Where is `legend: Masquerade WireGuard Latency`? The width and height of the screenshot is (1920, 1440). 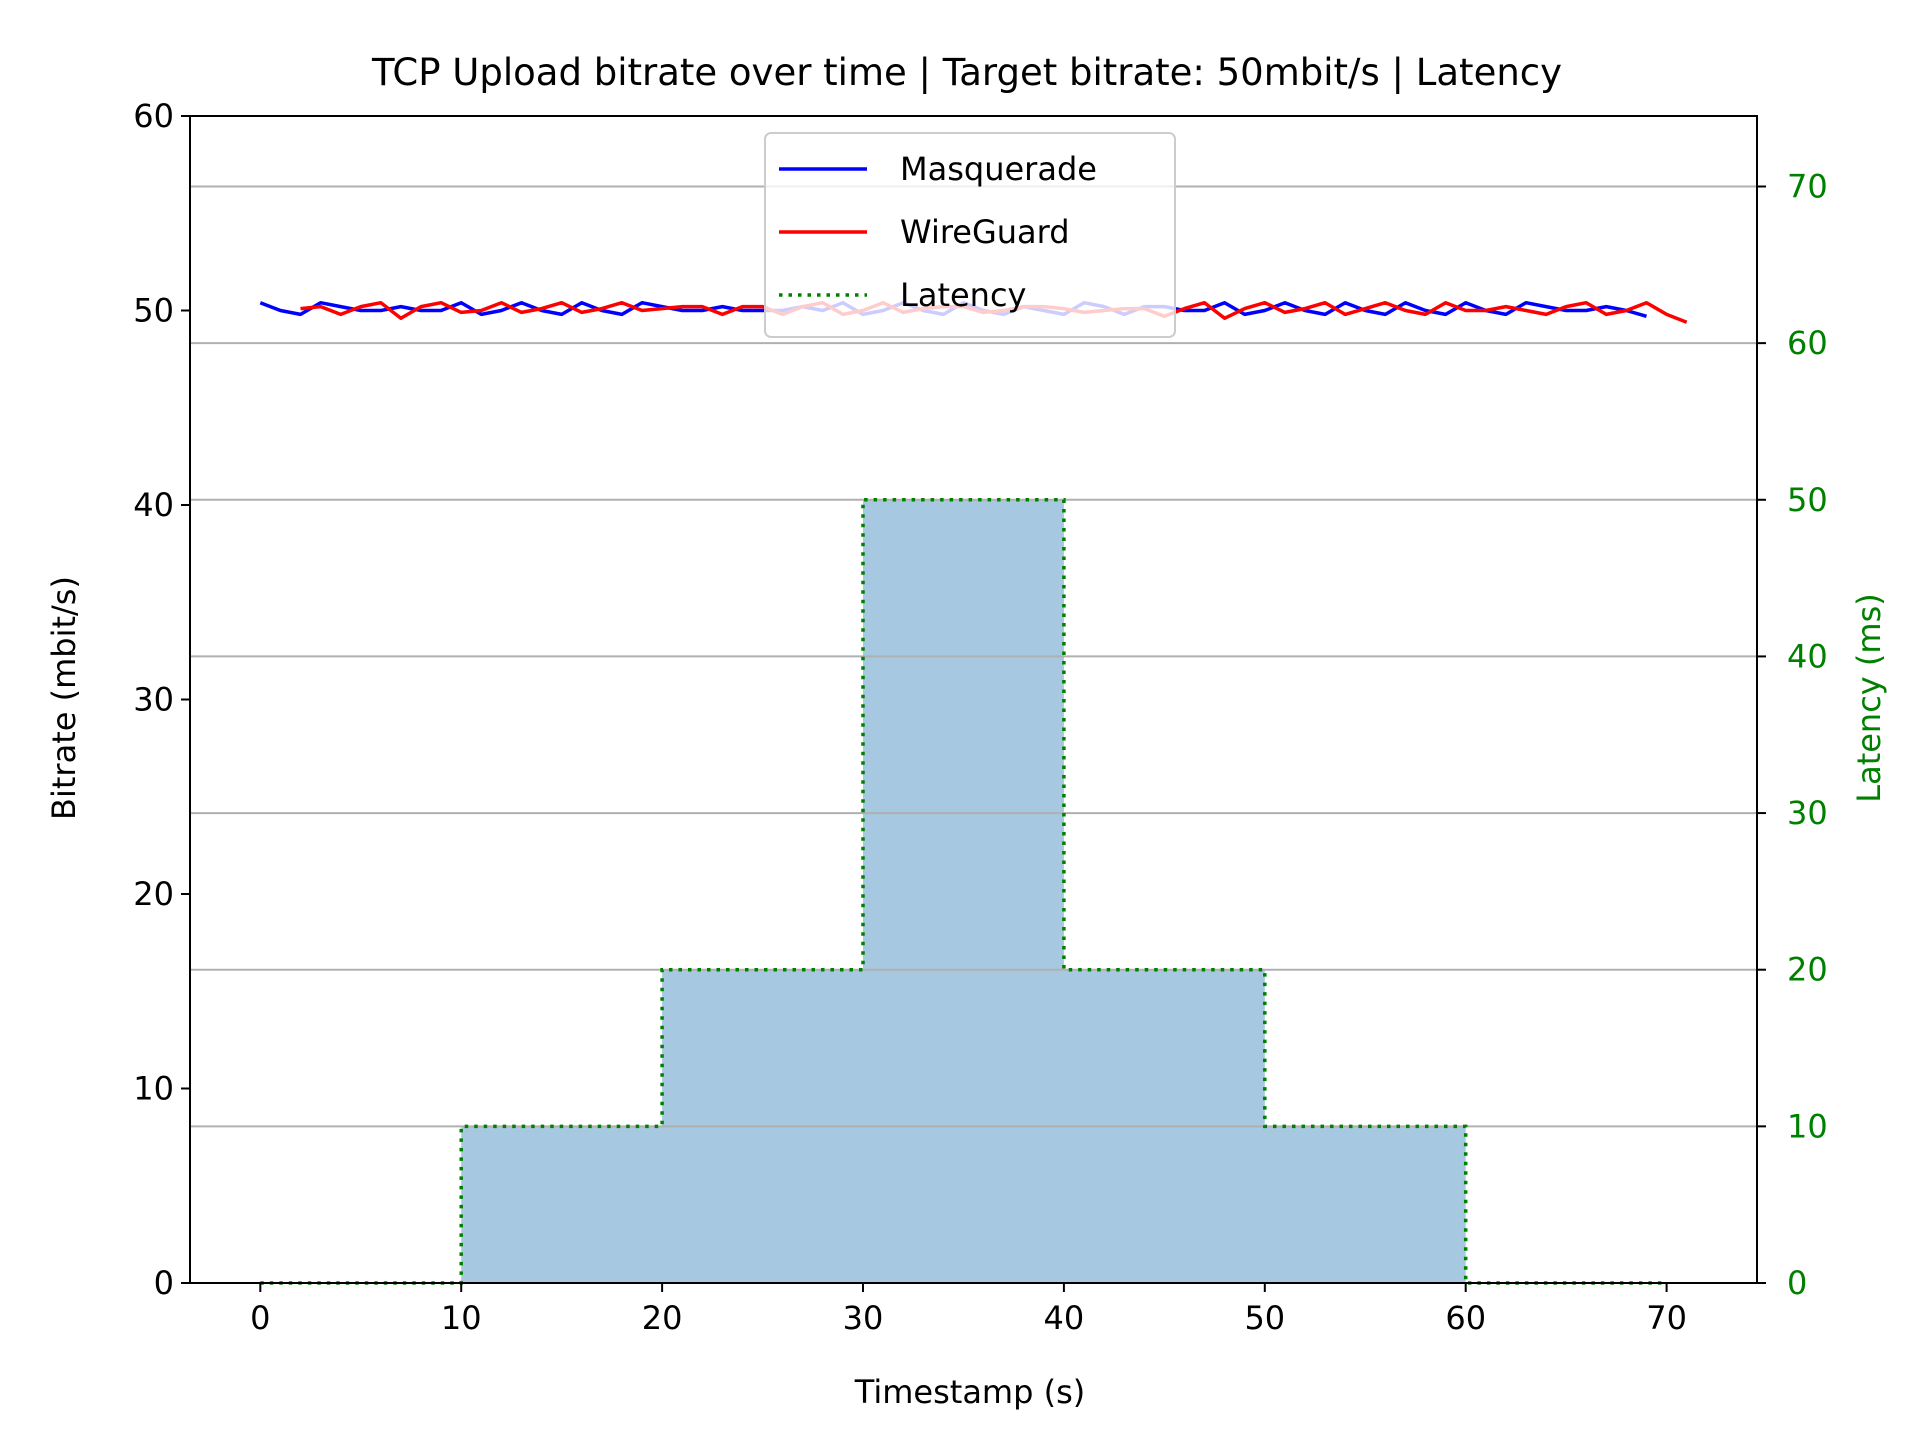
legend: Masquerade WireGuard Latency is located at coordinates (970, 235).